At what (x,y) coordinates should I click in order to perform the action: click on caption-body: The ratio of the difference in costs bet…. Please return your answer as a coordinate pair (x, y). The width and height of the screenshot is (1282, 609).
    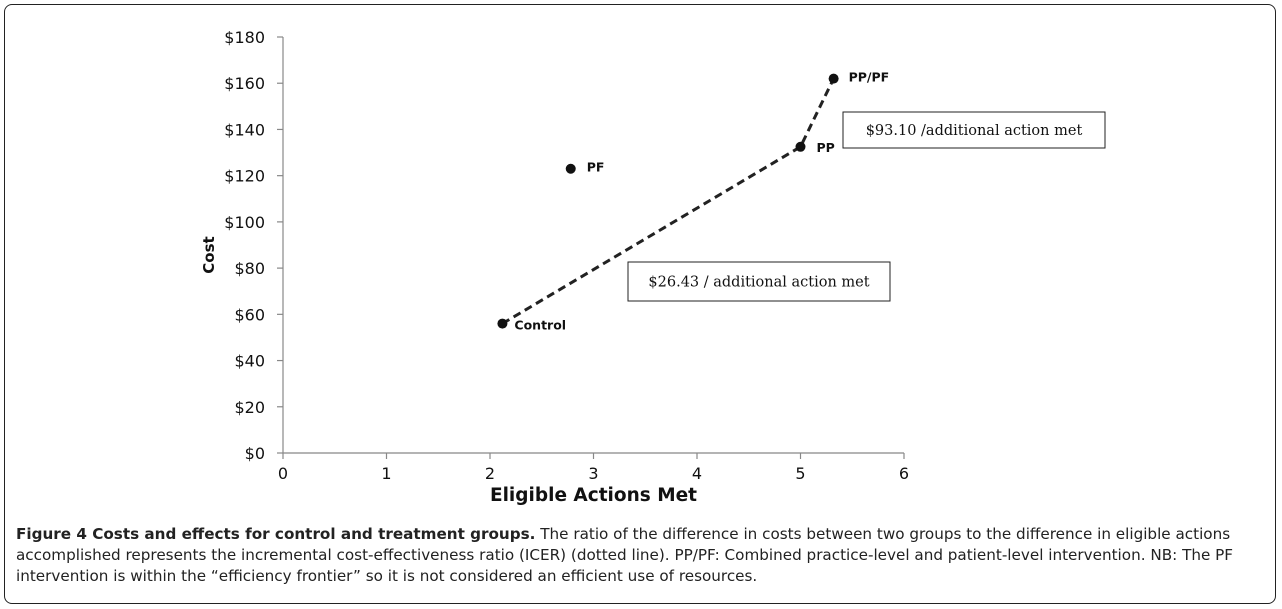
    Looking at the image, I should click on (625, 555).